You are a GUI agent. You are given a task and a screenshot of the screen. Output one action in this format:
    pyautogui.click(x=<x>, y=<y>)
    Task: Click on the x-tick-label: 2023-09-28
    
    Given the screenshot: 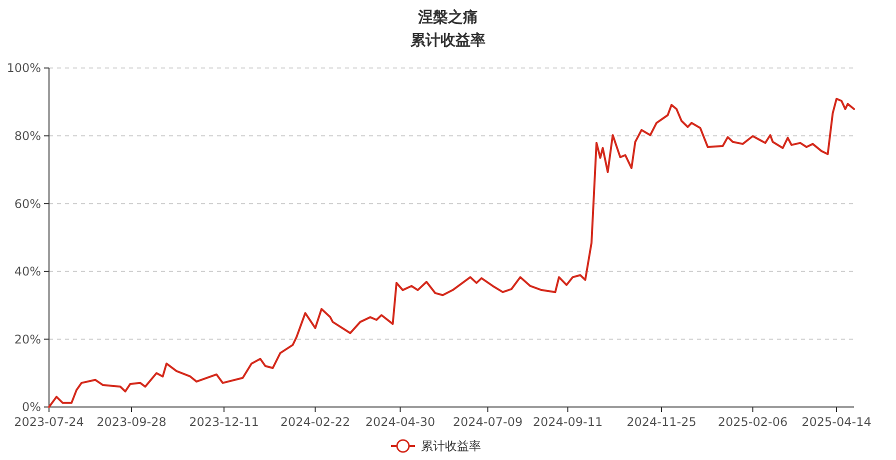 What is the action you would take?
    pyautogui.click(x=131, y=422)
    